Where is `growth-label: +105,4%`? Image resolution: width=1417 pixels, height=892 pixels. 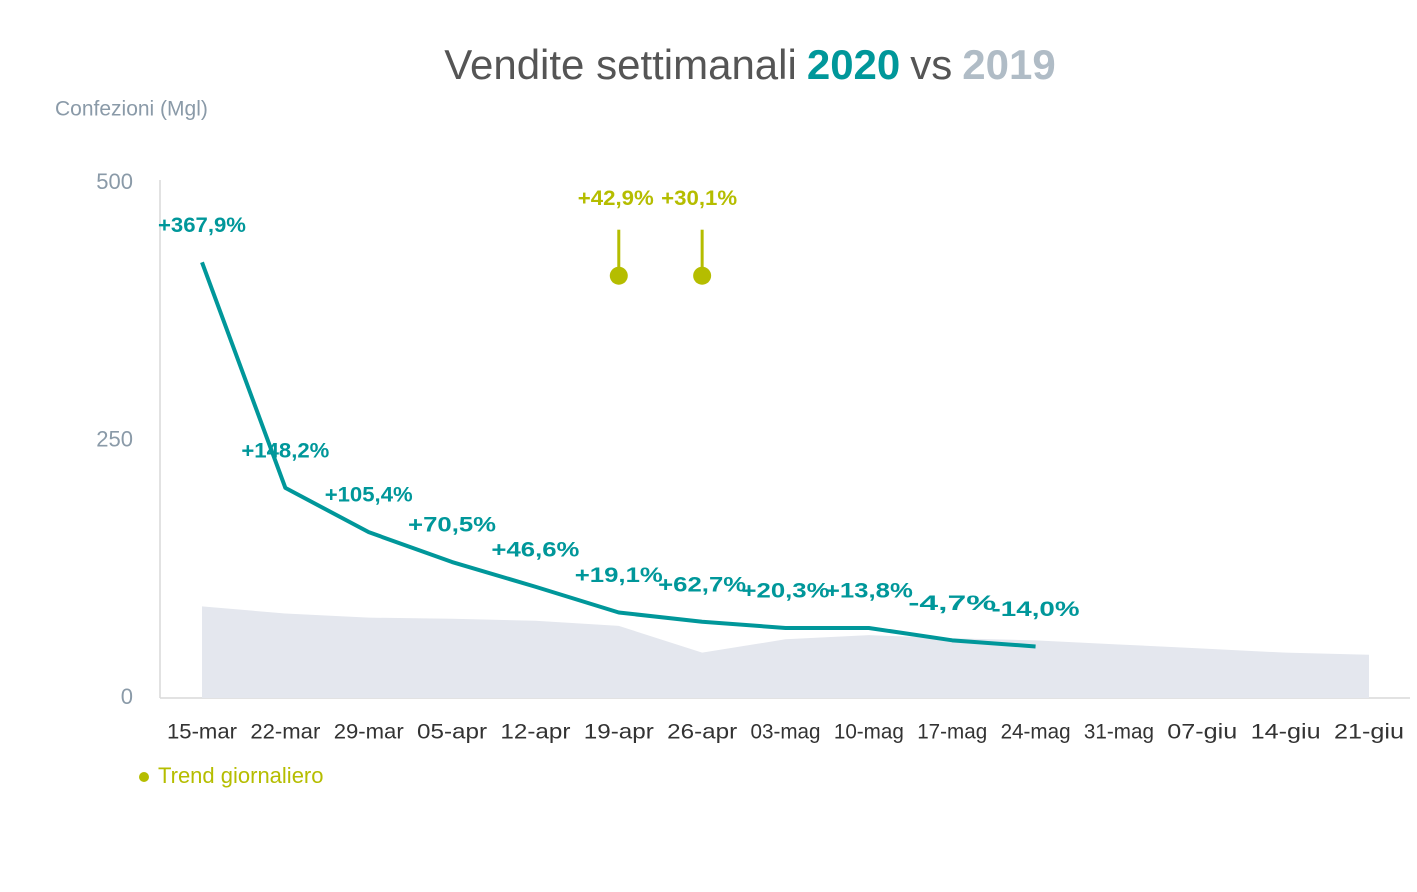 growth-label: +105,4% is located at coordinates (369, 495).